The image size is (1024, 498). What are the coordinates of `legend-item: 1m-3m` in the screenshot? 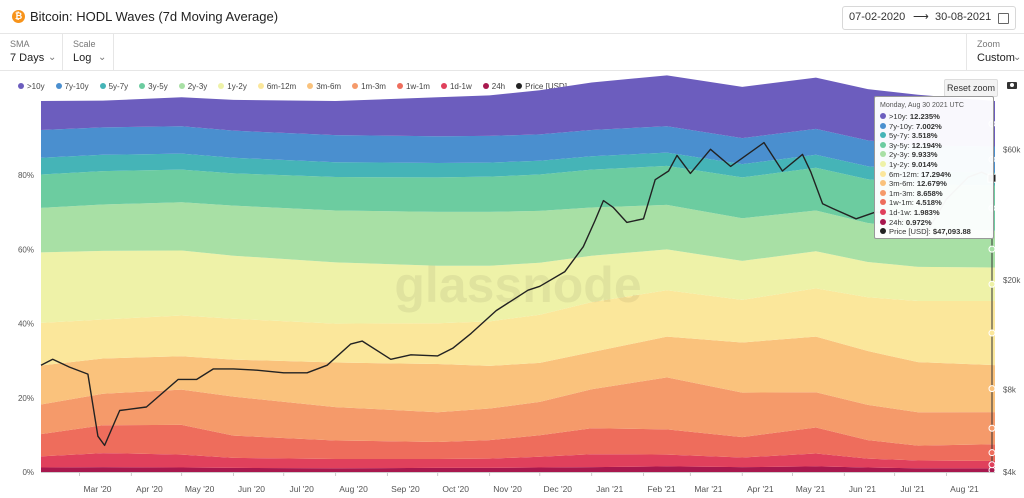 It's located at (369, 86).